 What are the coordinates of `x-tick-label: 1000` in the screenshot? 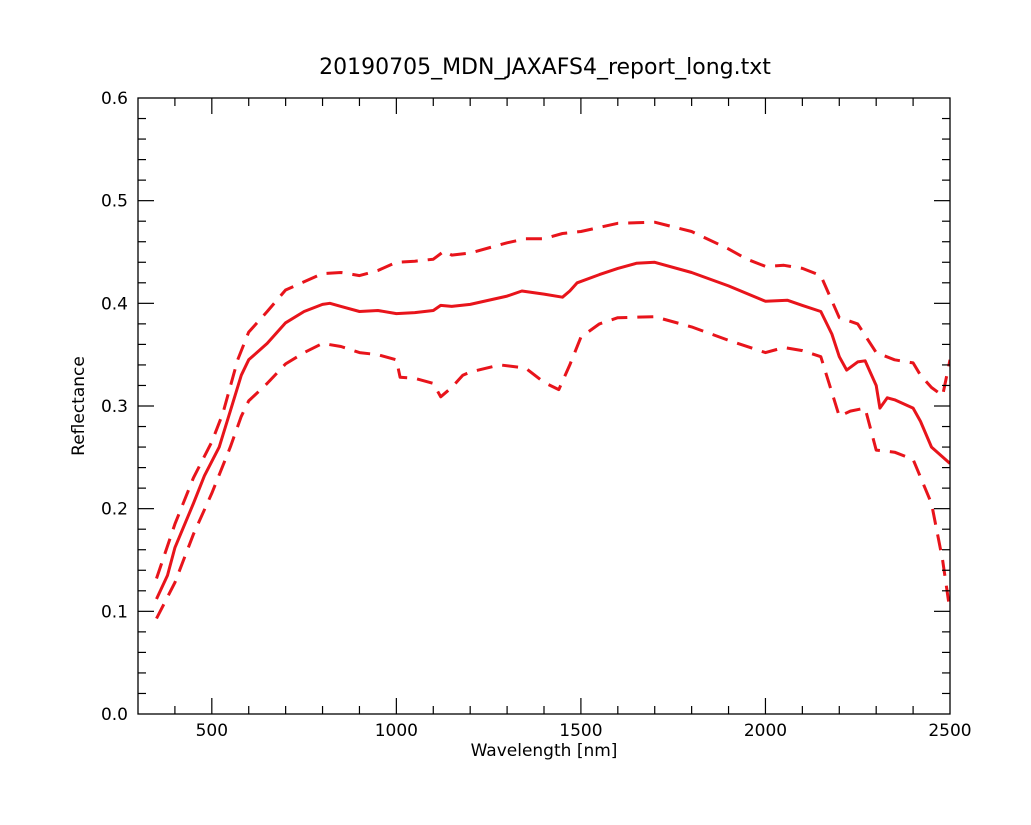 It's located at (396, 731).